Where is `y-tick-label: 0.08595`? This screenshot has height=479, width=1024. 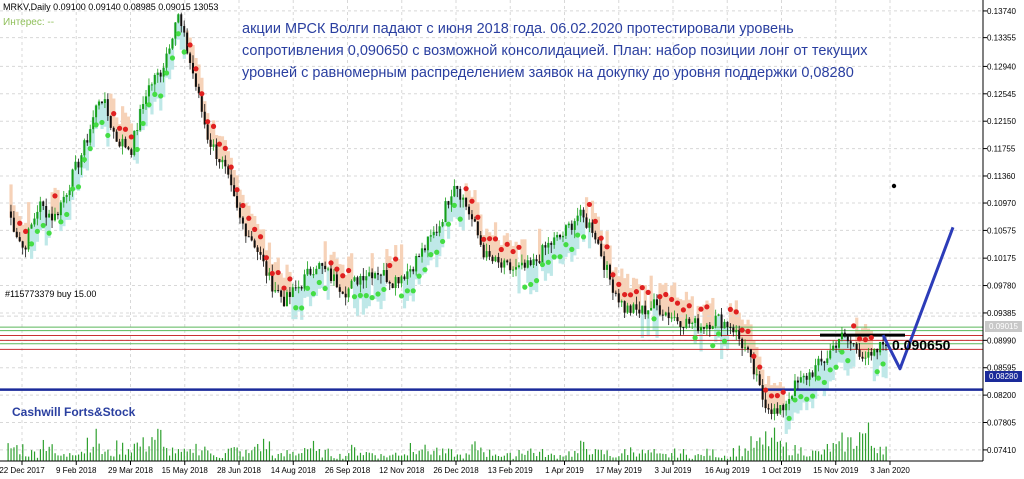 y-tick-label: 0.08595 is located at coordinates (1001, 368).